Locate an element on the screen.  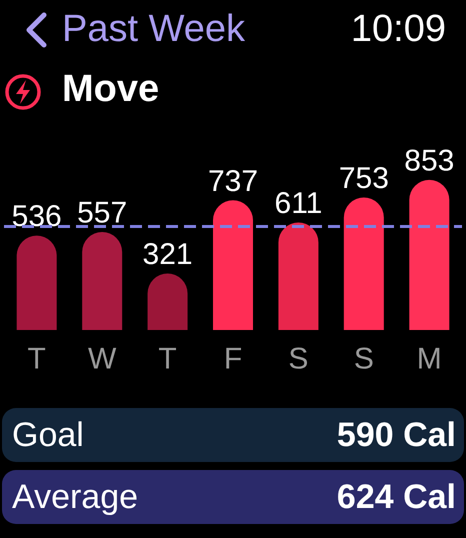
text: Average is located at coordinates (75, 497).